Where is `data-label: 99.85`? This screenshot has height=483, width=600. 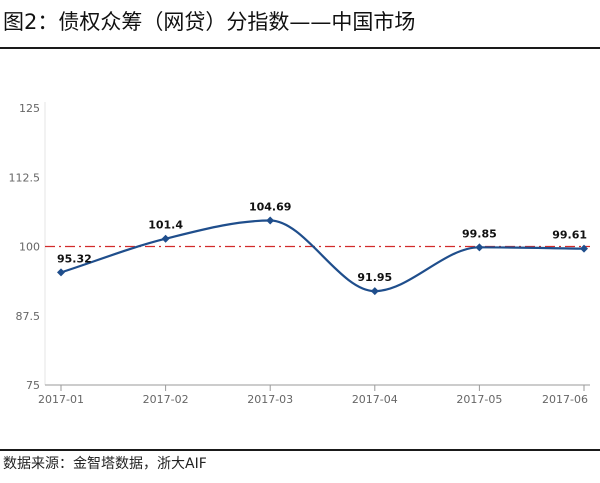
data-label: 99.85 is located at coordinates (479, 233).